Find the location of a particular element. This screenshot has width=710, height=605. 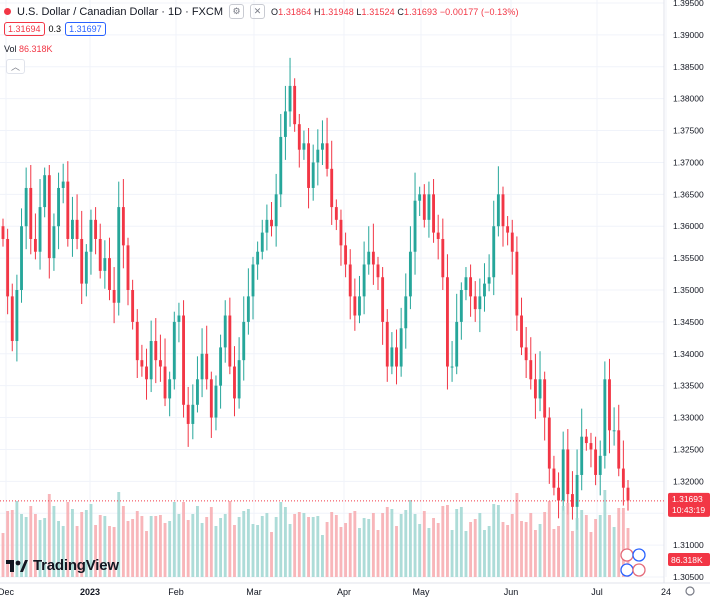

collapse-legend-button: ︿ is located at coordinates (15, 66).